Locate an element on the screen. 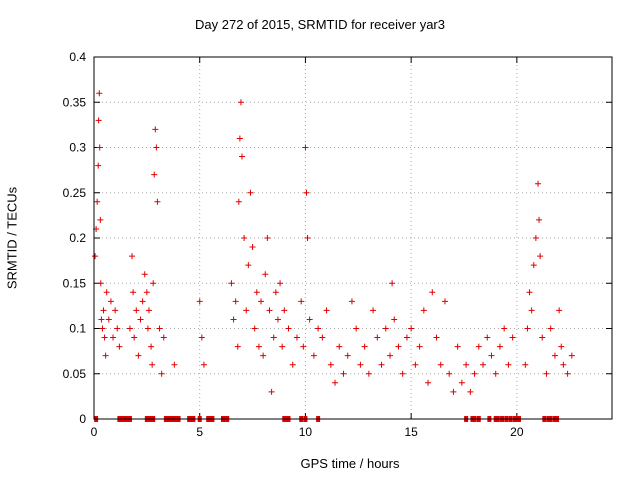 The width and height of the screenshot is (640, 480). x-tick-label: 0 is located at coordinates (94, 432).